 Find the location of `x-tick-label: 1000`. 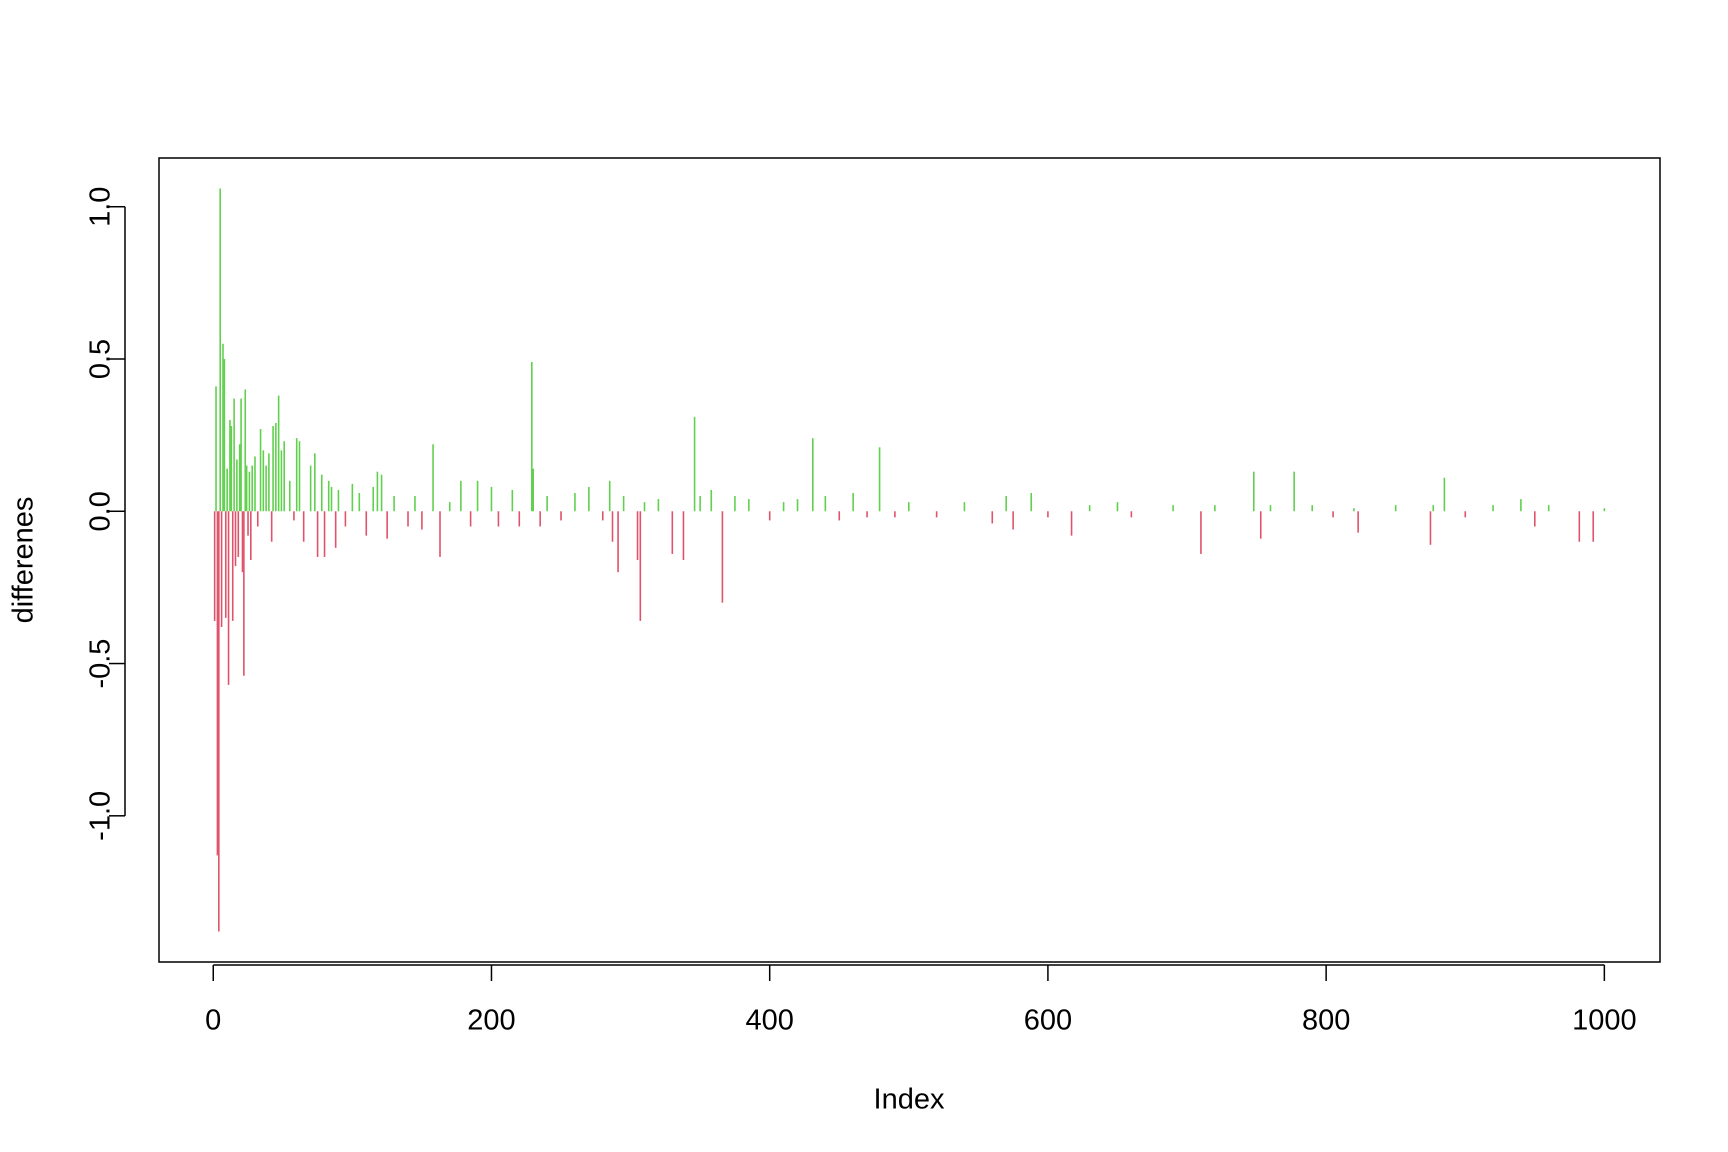

x-tick-label: 1000 is located at coordinates (1604, 1021).